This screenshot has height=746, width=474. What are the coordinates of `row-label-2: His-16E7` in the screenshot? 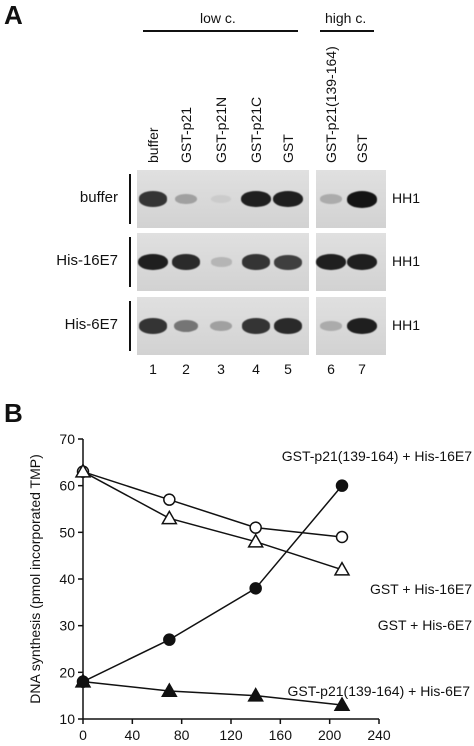 It's located at (87, 260).